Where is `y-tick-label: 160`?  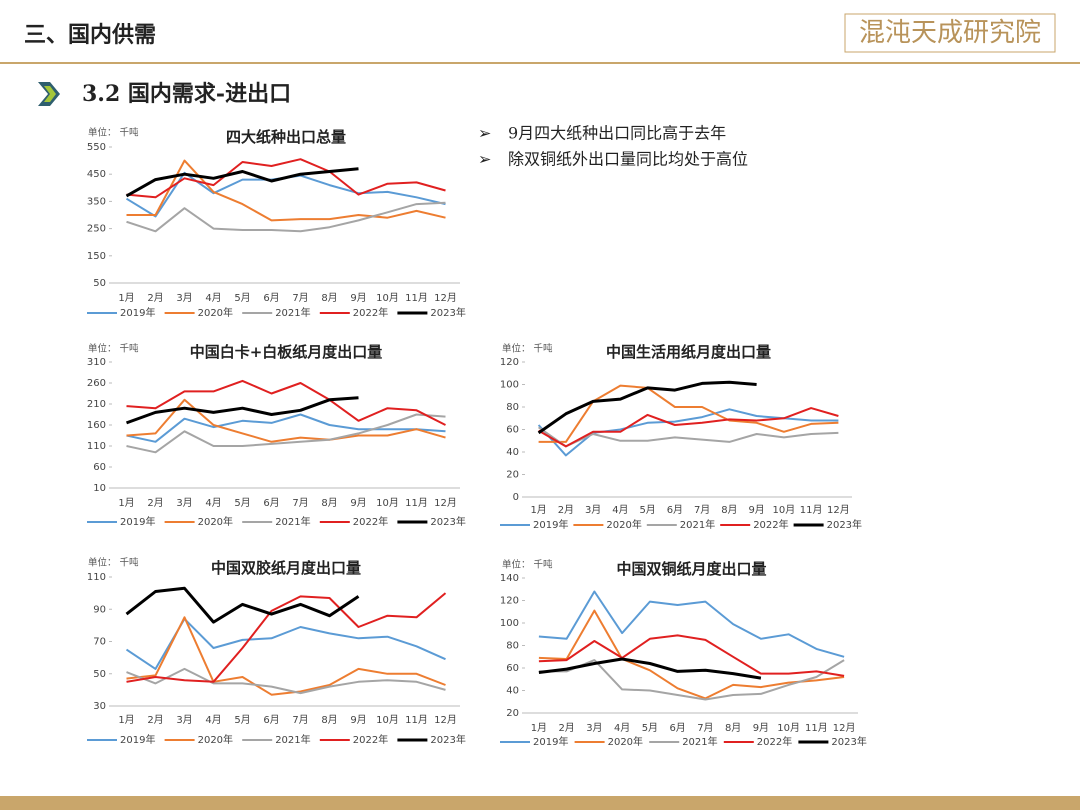
y-tick-label: 160 is located at coordinates (96, 425).